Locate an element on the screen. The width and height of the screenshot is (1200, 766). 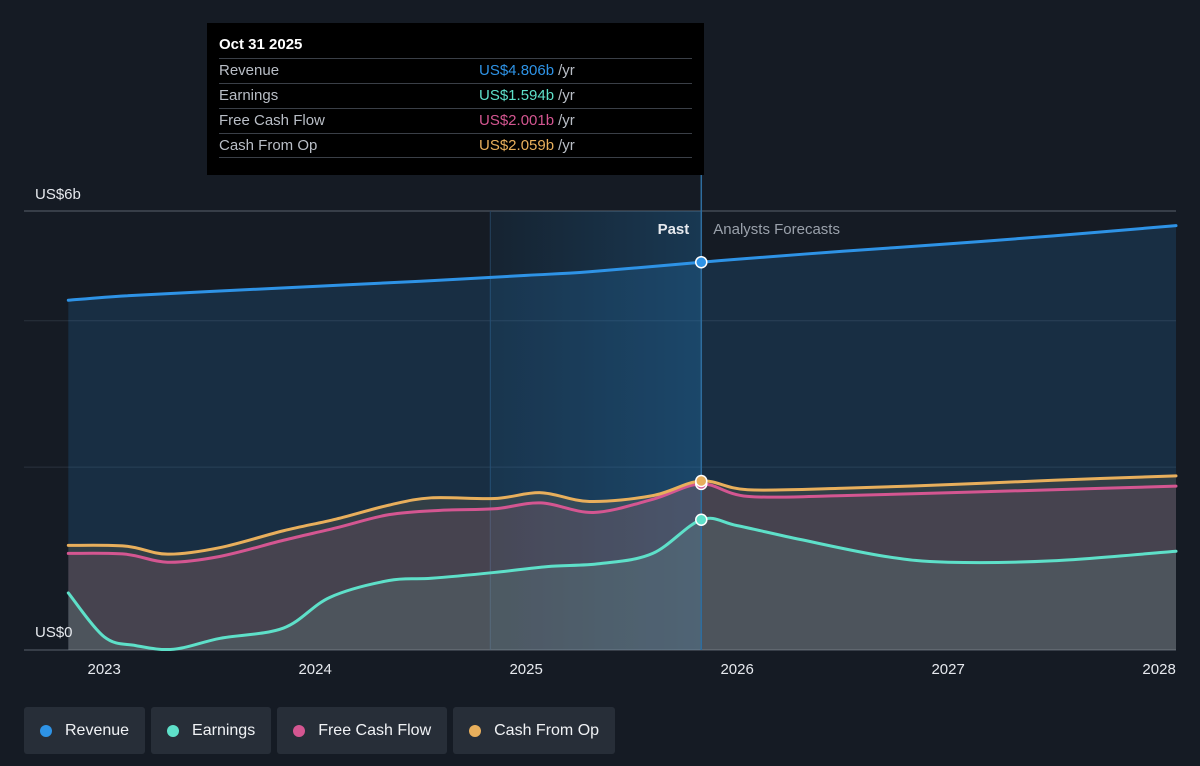
tooltip-label: Cash From Op is located at coordinates (268, 145).